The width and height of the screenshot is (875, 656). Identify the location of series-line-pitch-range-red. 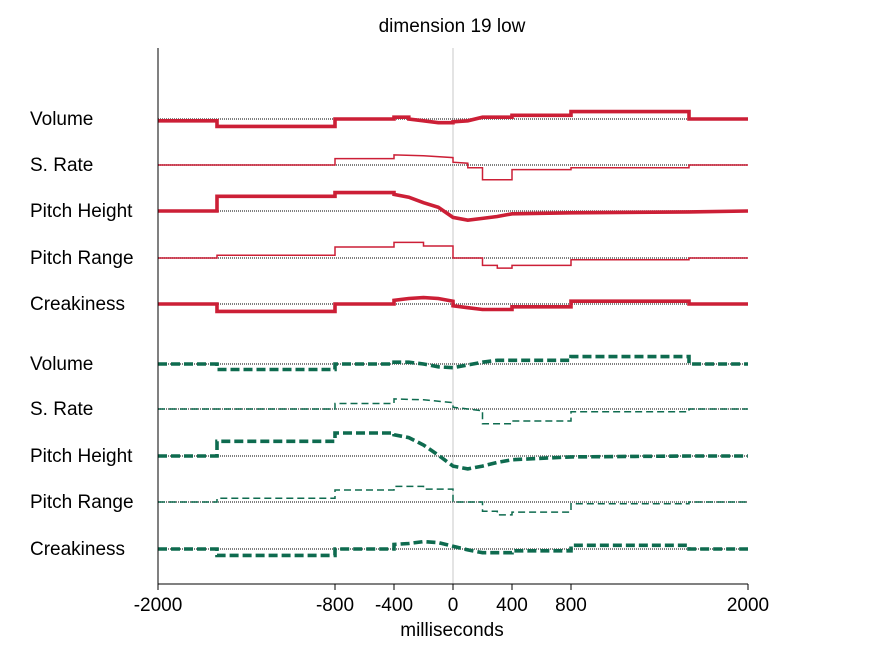
(453, 255).